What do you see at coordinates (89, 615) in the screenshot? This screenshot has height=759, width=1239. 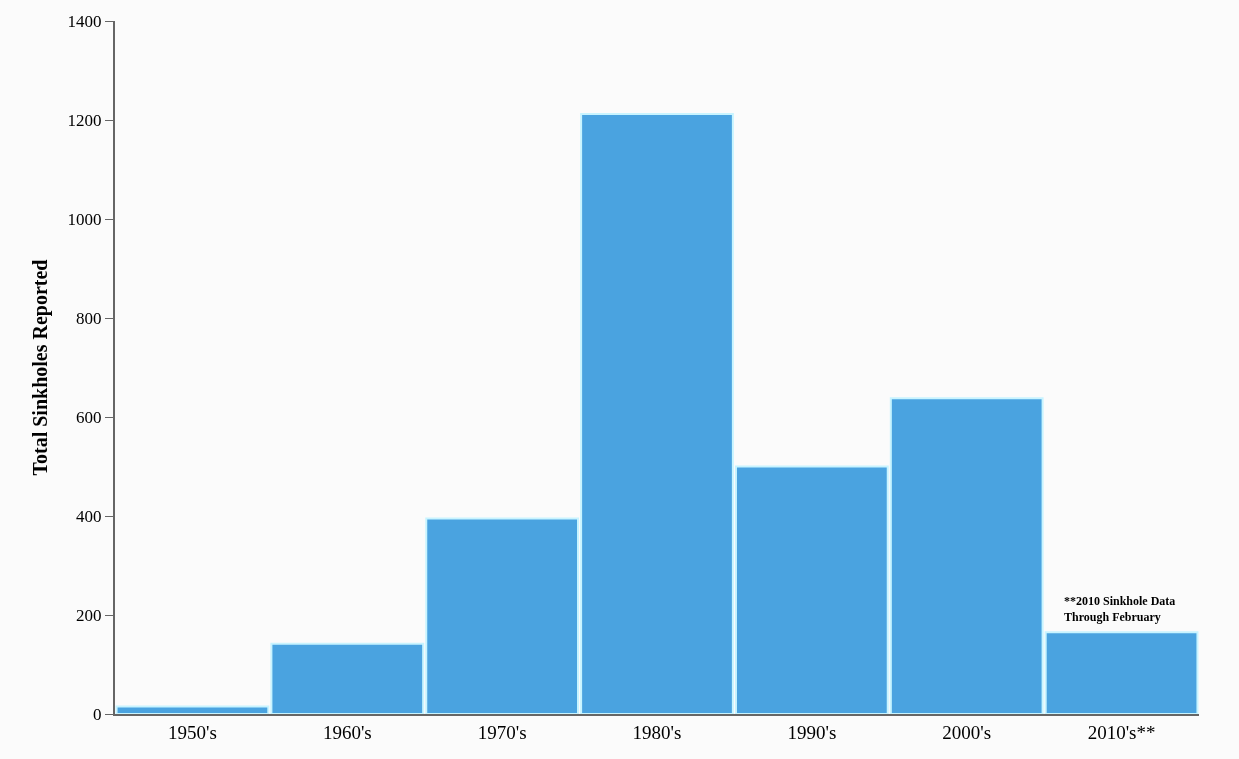 I see `y-tick-label: 200` at bounding box center [89, 615].